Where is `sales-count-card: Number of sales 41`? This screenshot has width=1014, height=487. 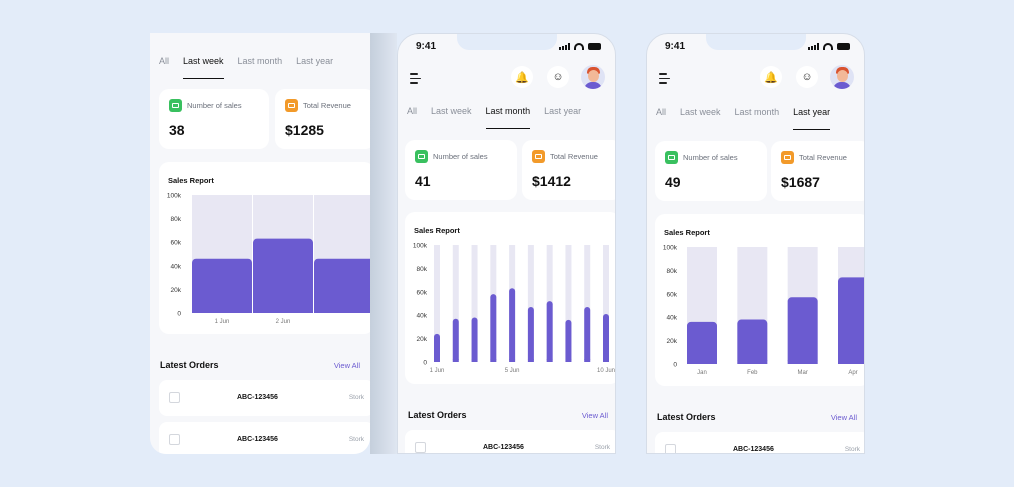 sales-count-card: Number of sales 41 is located at coordinates (461, 170).